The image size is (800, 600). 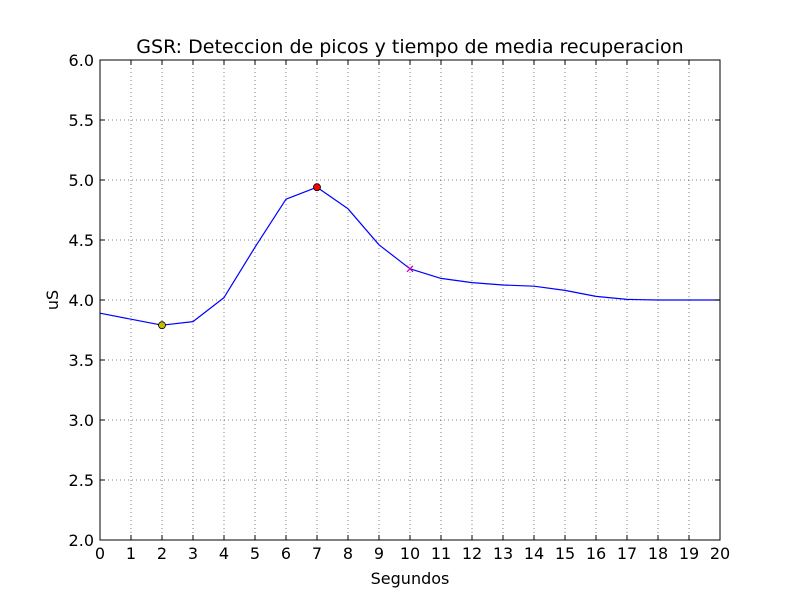 I want to click on y-axis-label: uS, so click(x=52, y=300).